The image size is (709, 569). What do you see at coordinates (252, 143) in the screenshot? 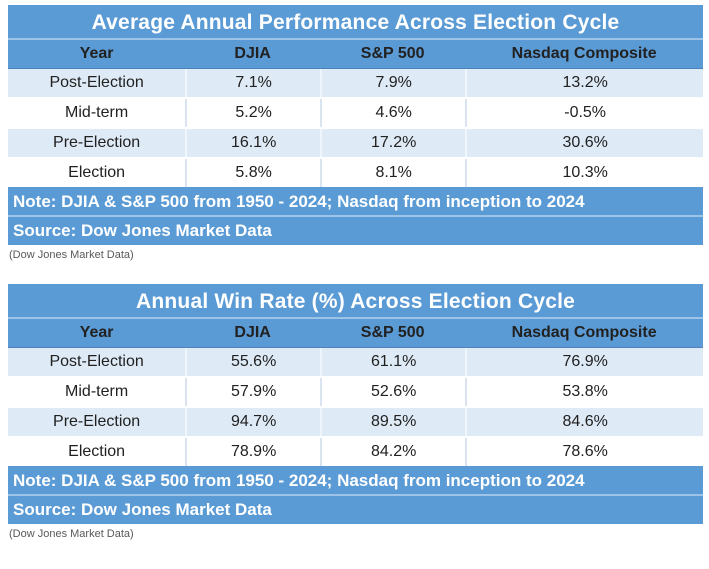
I see `value-cell: 16.1%` at bounding box center [252, 143].